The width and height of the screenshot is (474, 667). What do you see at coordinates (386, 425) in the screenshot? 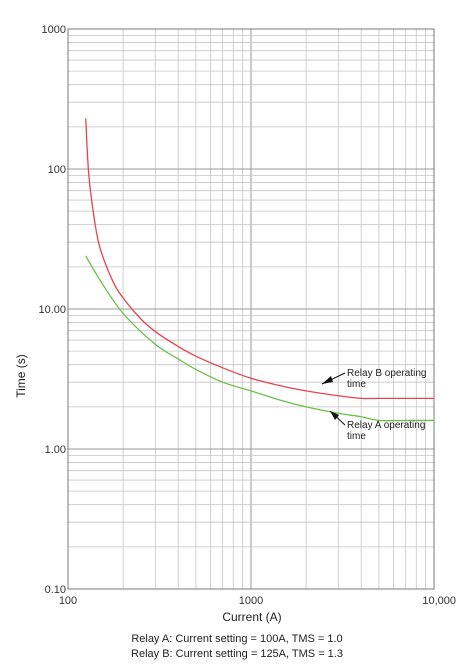
I see `annotation-relay-a-line1: Relay A operating` at bounding box center [386, 425].